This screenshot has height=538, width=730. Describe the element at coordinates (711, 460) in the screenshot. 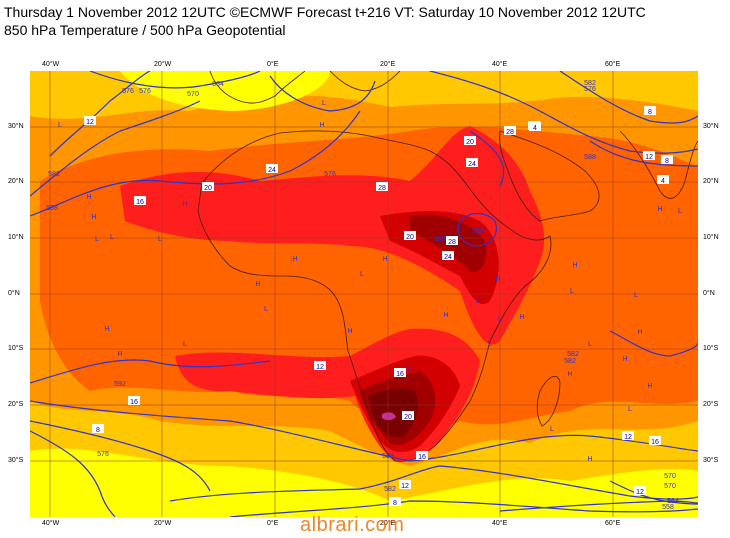

I see `lat-tick-right: 30°S` at that location.